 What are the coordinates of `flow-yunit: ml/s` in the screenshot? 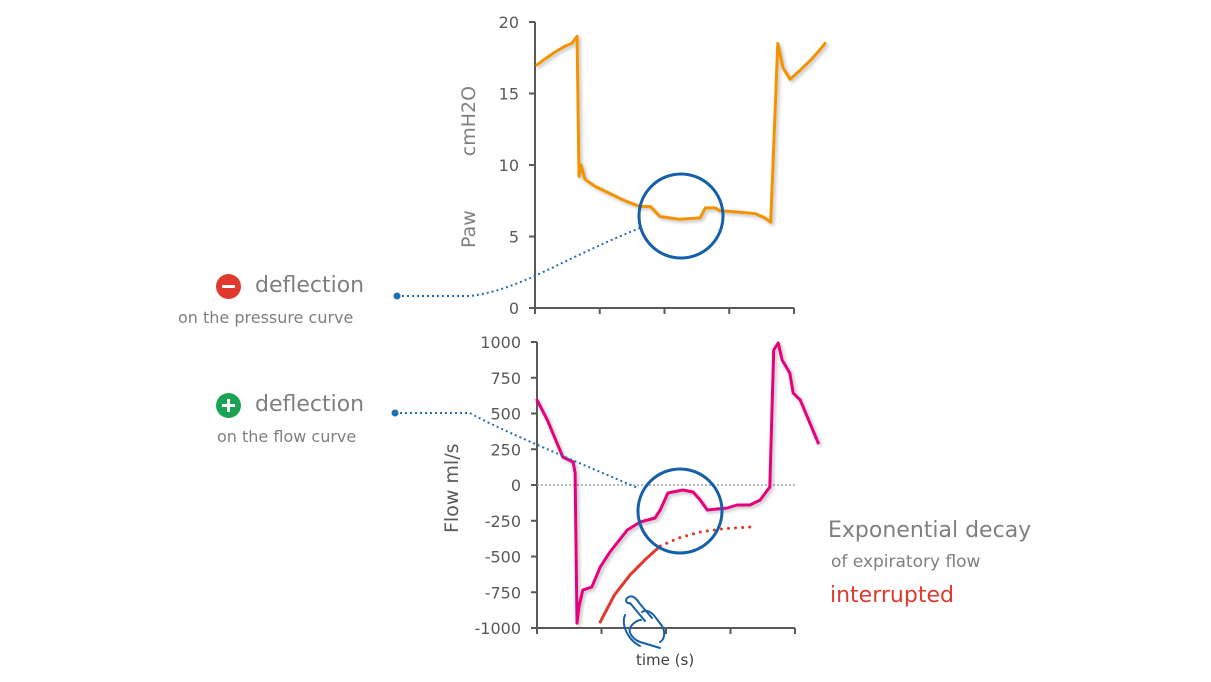 It's located at (452, 463).